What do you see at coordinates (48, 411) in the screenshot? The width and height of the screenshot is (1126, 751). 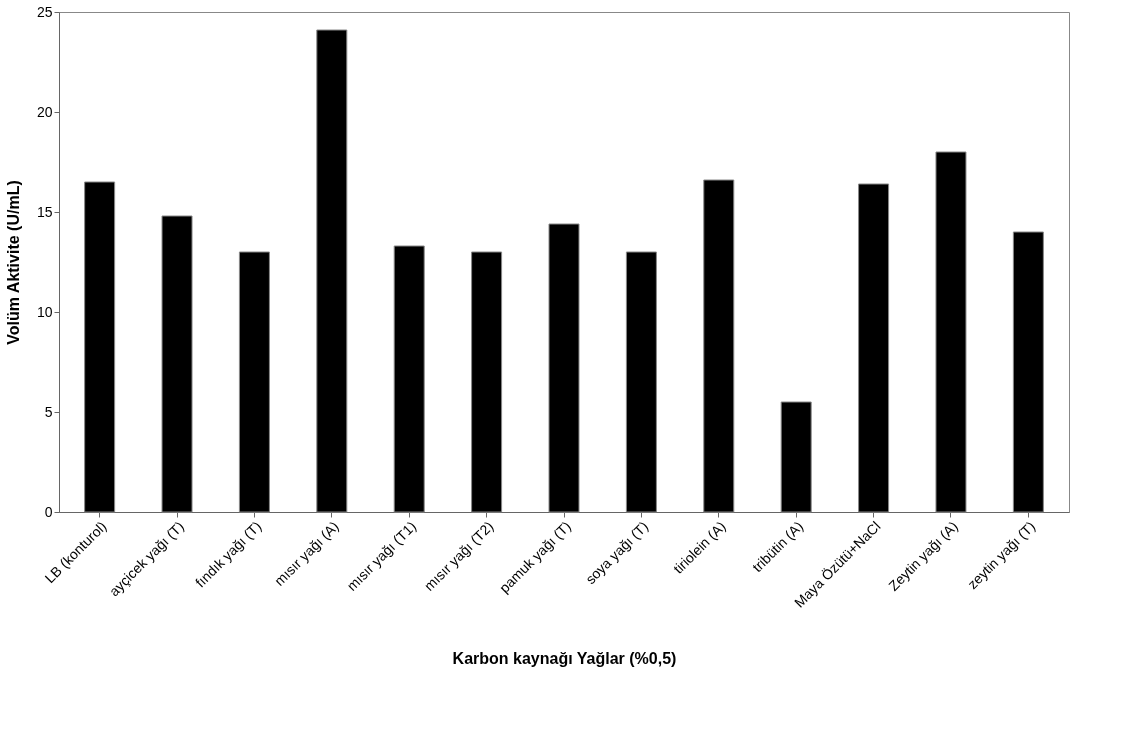 I see `y-tick-label: 5` at bounding box center [48, 411].